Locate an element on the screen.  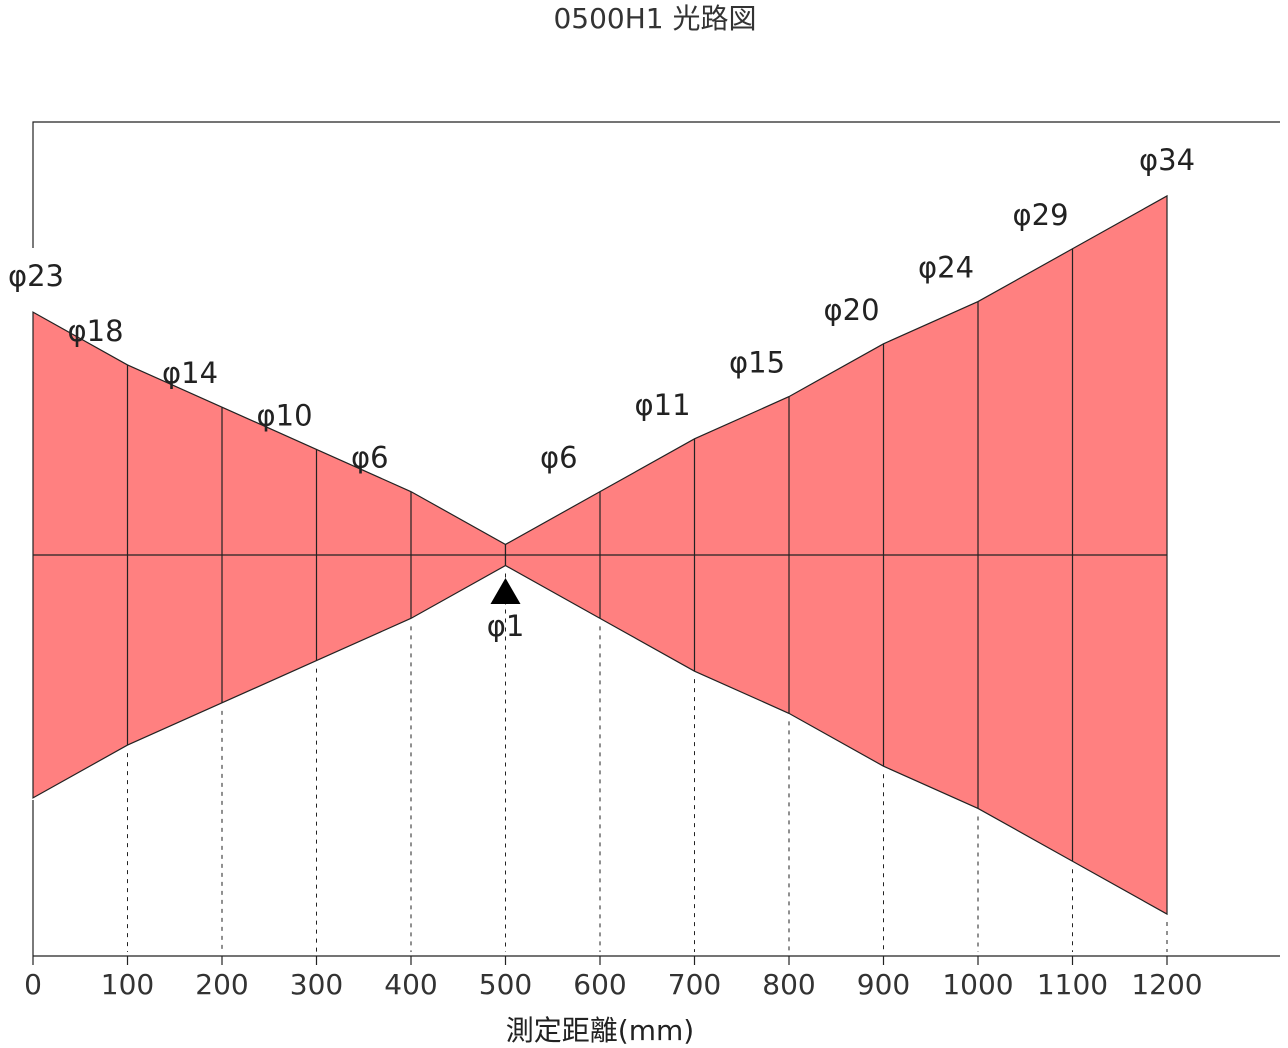
x-tick-label-500: 500 is located at coordinates (505, 984).